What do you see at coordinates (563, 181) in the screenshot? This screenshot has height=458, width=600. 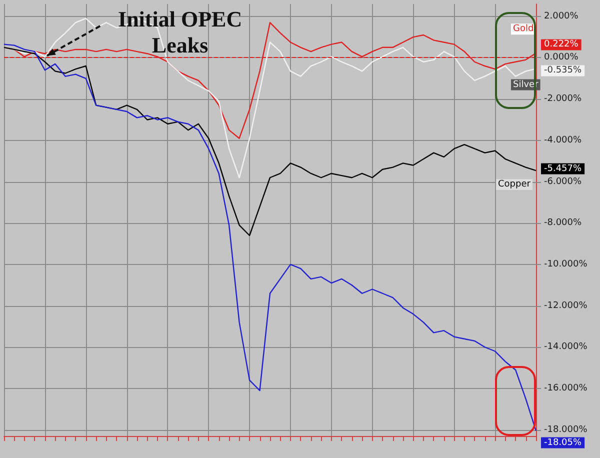 I see `y-tick-label: -6.000%` at bounding box center [563, 181].